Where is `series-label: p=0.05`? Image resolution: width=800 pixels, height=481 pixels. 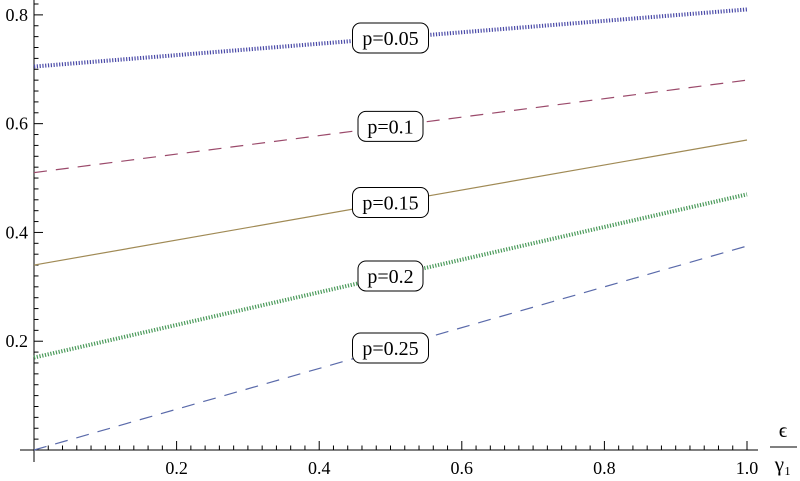 series-label: p=0.05 is located at coordinates (390, 38).